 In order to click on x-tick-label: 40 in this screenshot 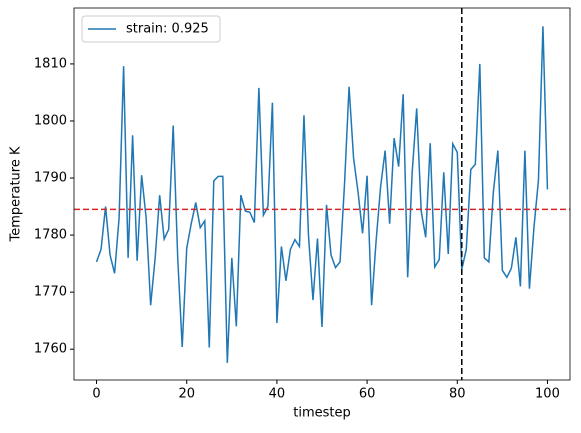, I will do `click(277, 394)`.